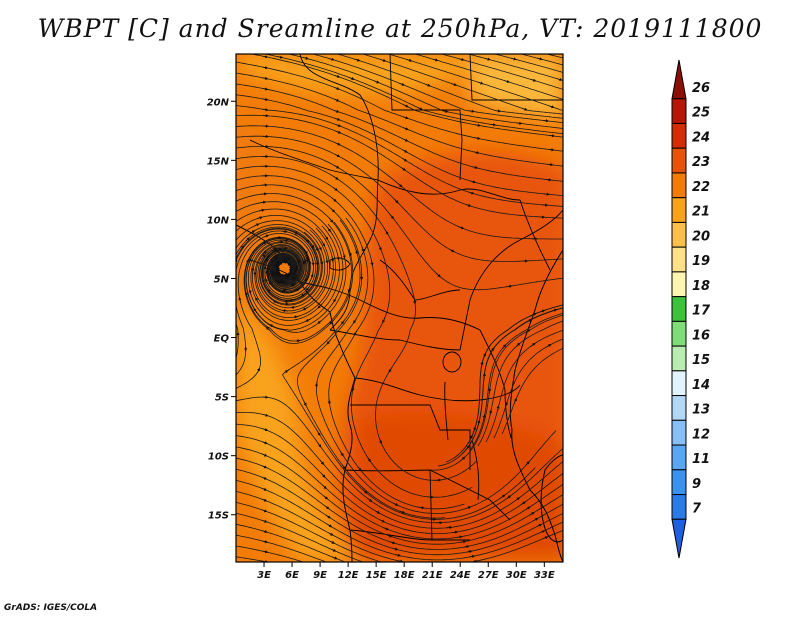 The height and width of the screenshot is (618, 800). I want to click on colorbar-label: 25, so click(701, 113).